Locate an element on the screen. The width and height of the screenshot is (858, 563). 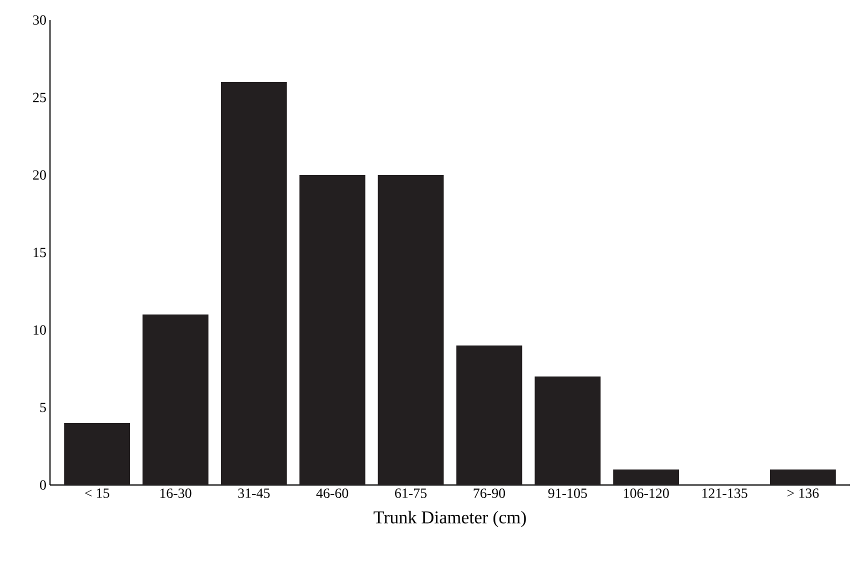
x-tick-label: > 136 is located at coordinates (803, 493).